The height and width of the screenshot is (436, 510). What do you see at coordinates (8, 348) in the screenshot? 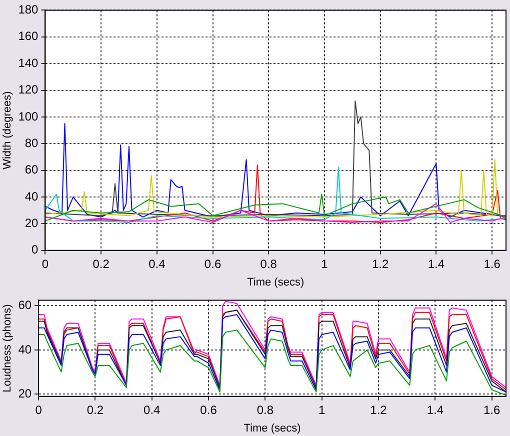
I see `y-axis-title: Loudness (phons)` at bounding box center [8, 348].